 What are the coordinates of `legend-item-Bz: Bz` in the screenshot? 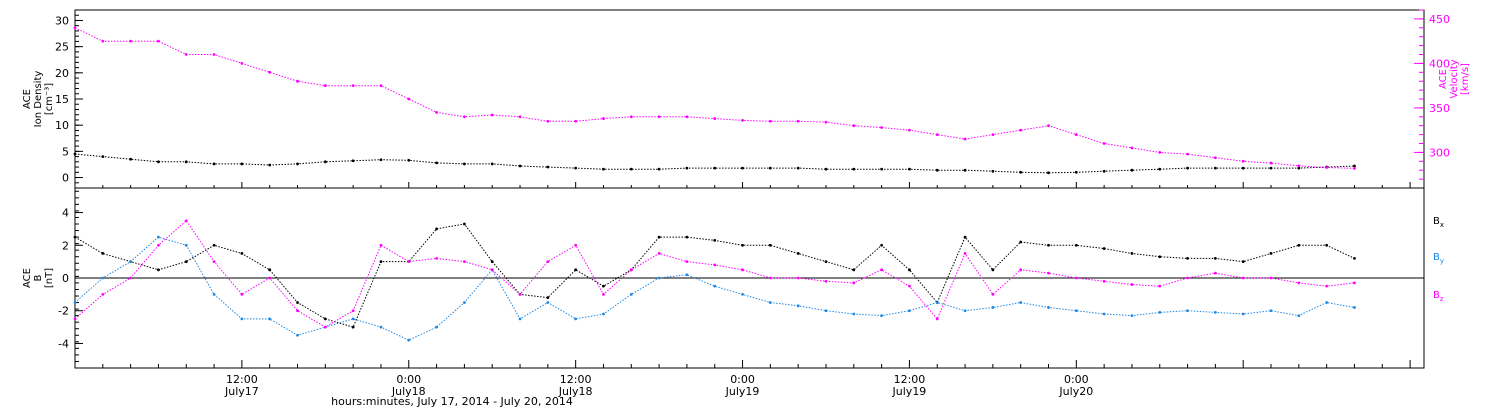 It's located at (1438, 296).